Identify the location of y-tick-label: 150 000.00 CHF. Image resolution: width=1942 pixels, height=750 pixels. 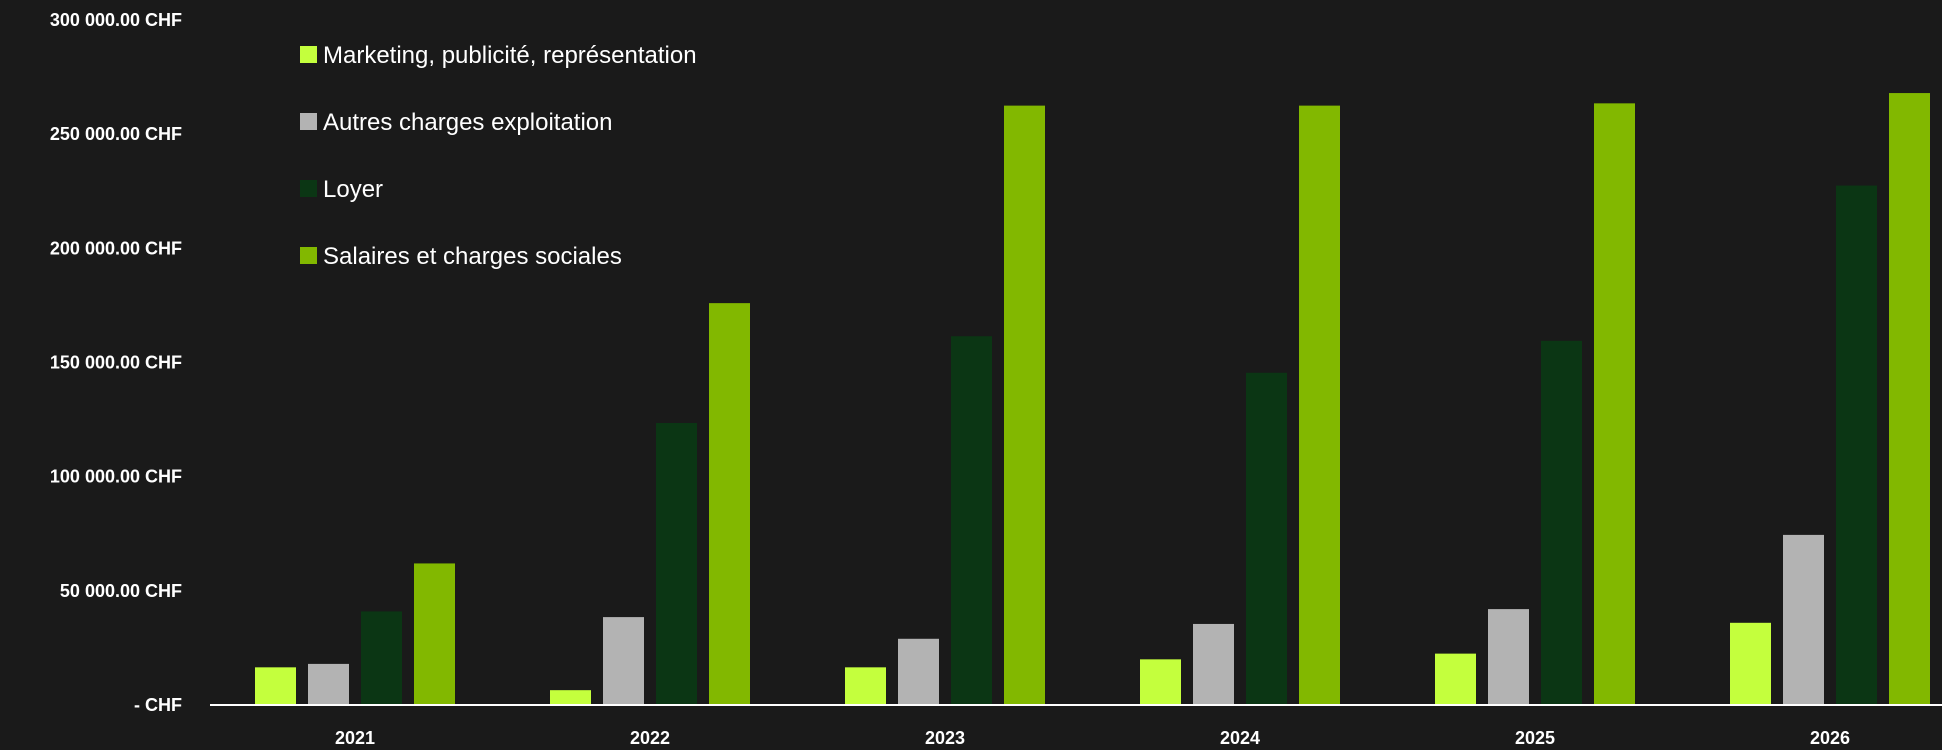
(116, 363).